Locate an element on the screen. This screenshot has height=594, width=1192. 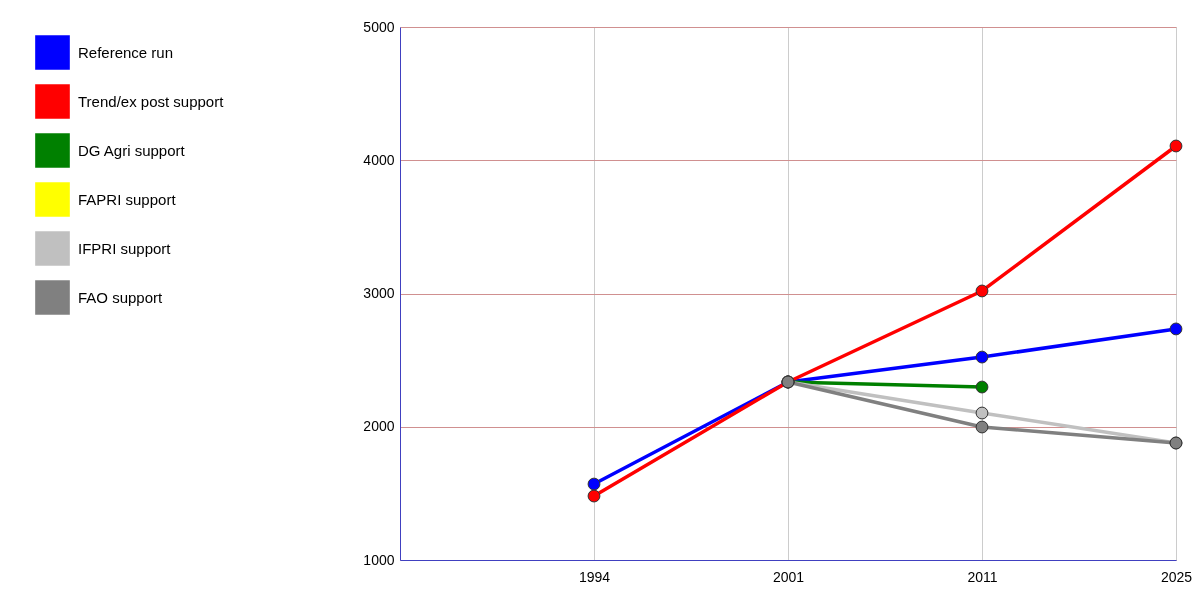
x-tick-label: 2011 is located at coordinates (982, 576).